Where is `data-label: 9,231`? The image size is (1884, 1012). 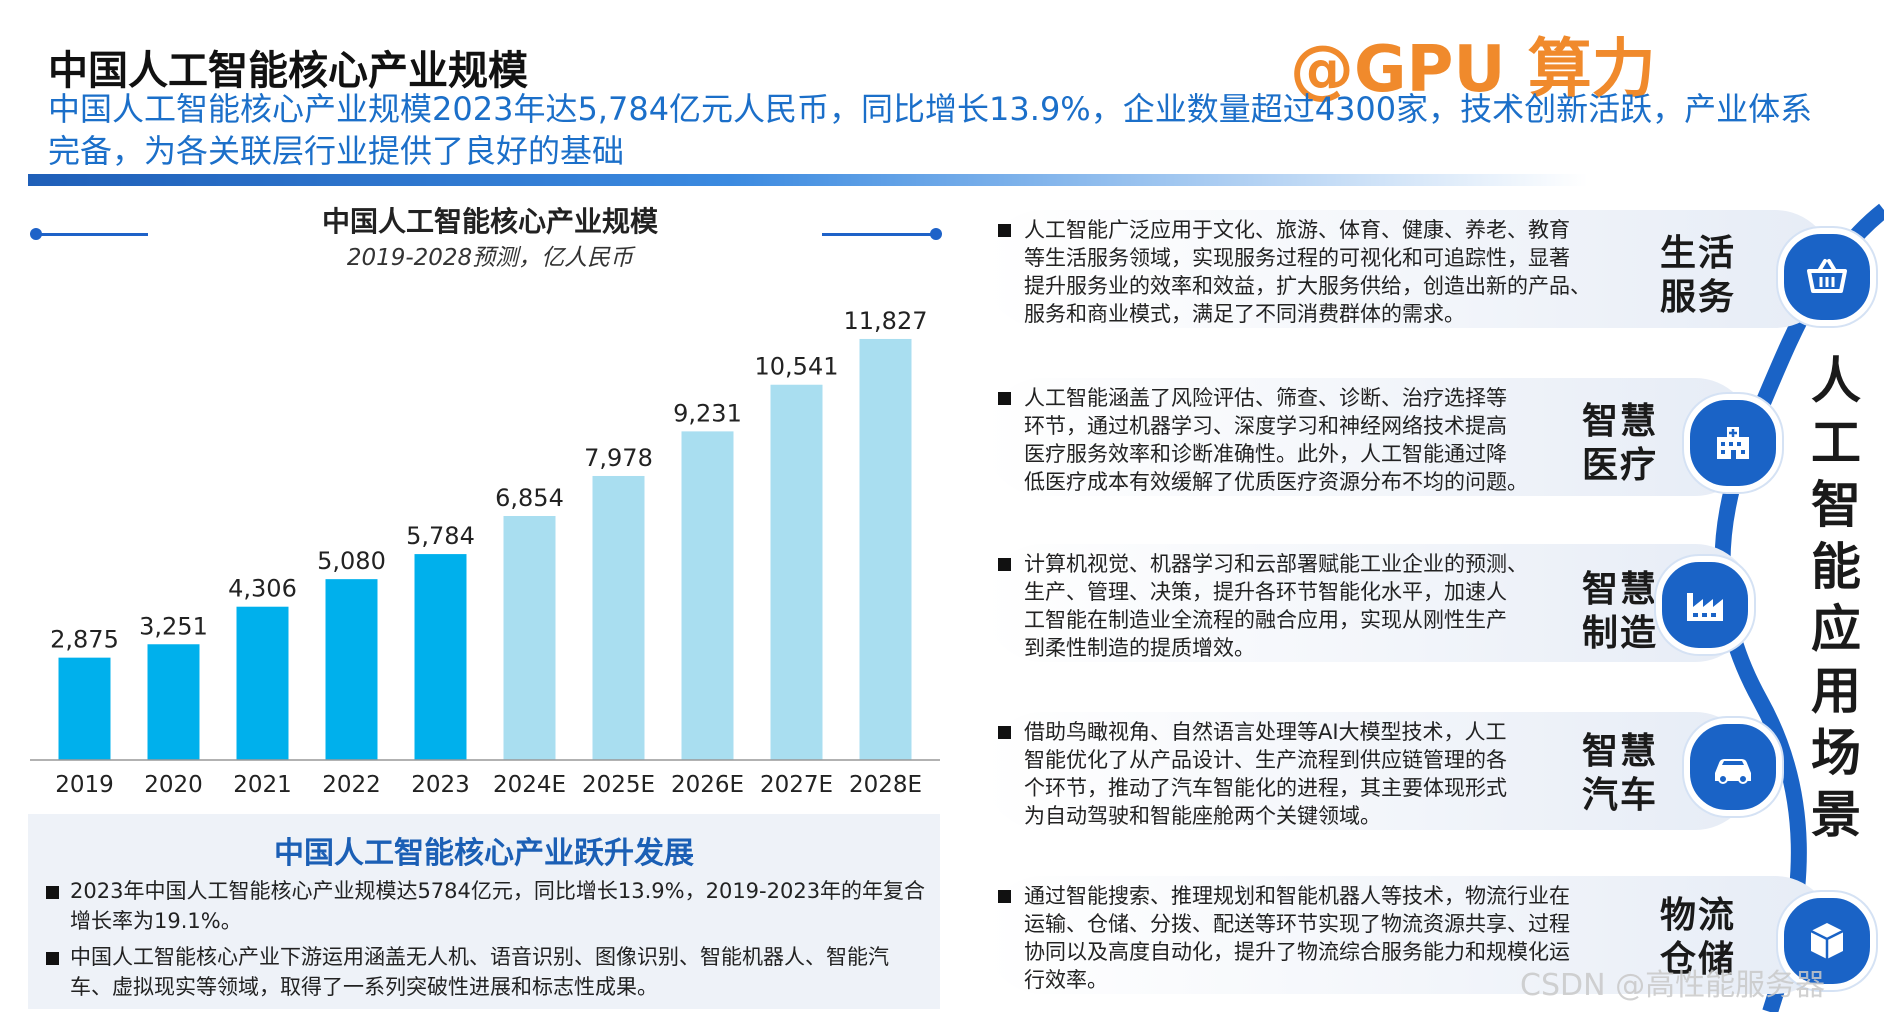
data-label: 9,231 is located at coordinates (707, 413).